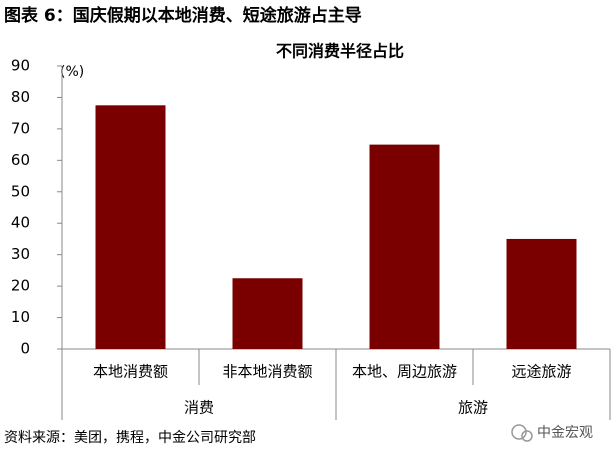 The height and width of the screenshot is (456, 614). Describe the element at coordinates (20, 317) in the screenshot. I see `y-tick-label: 10` at that location.